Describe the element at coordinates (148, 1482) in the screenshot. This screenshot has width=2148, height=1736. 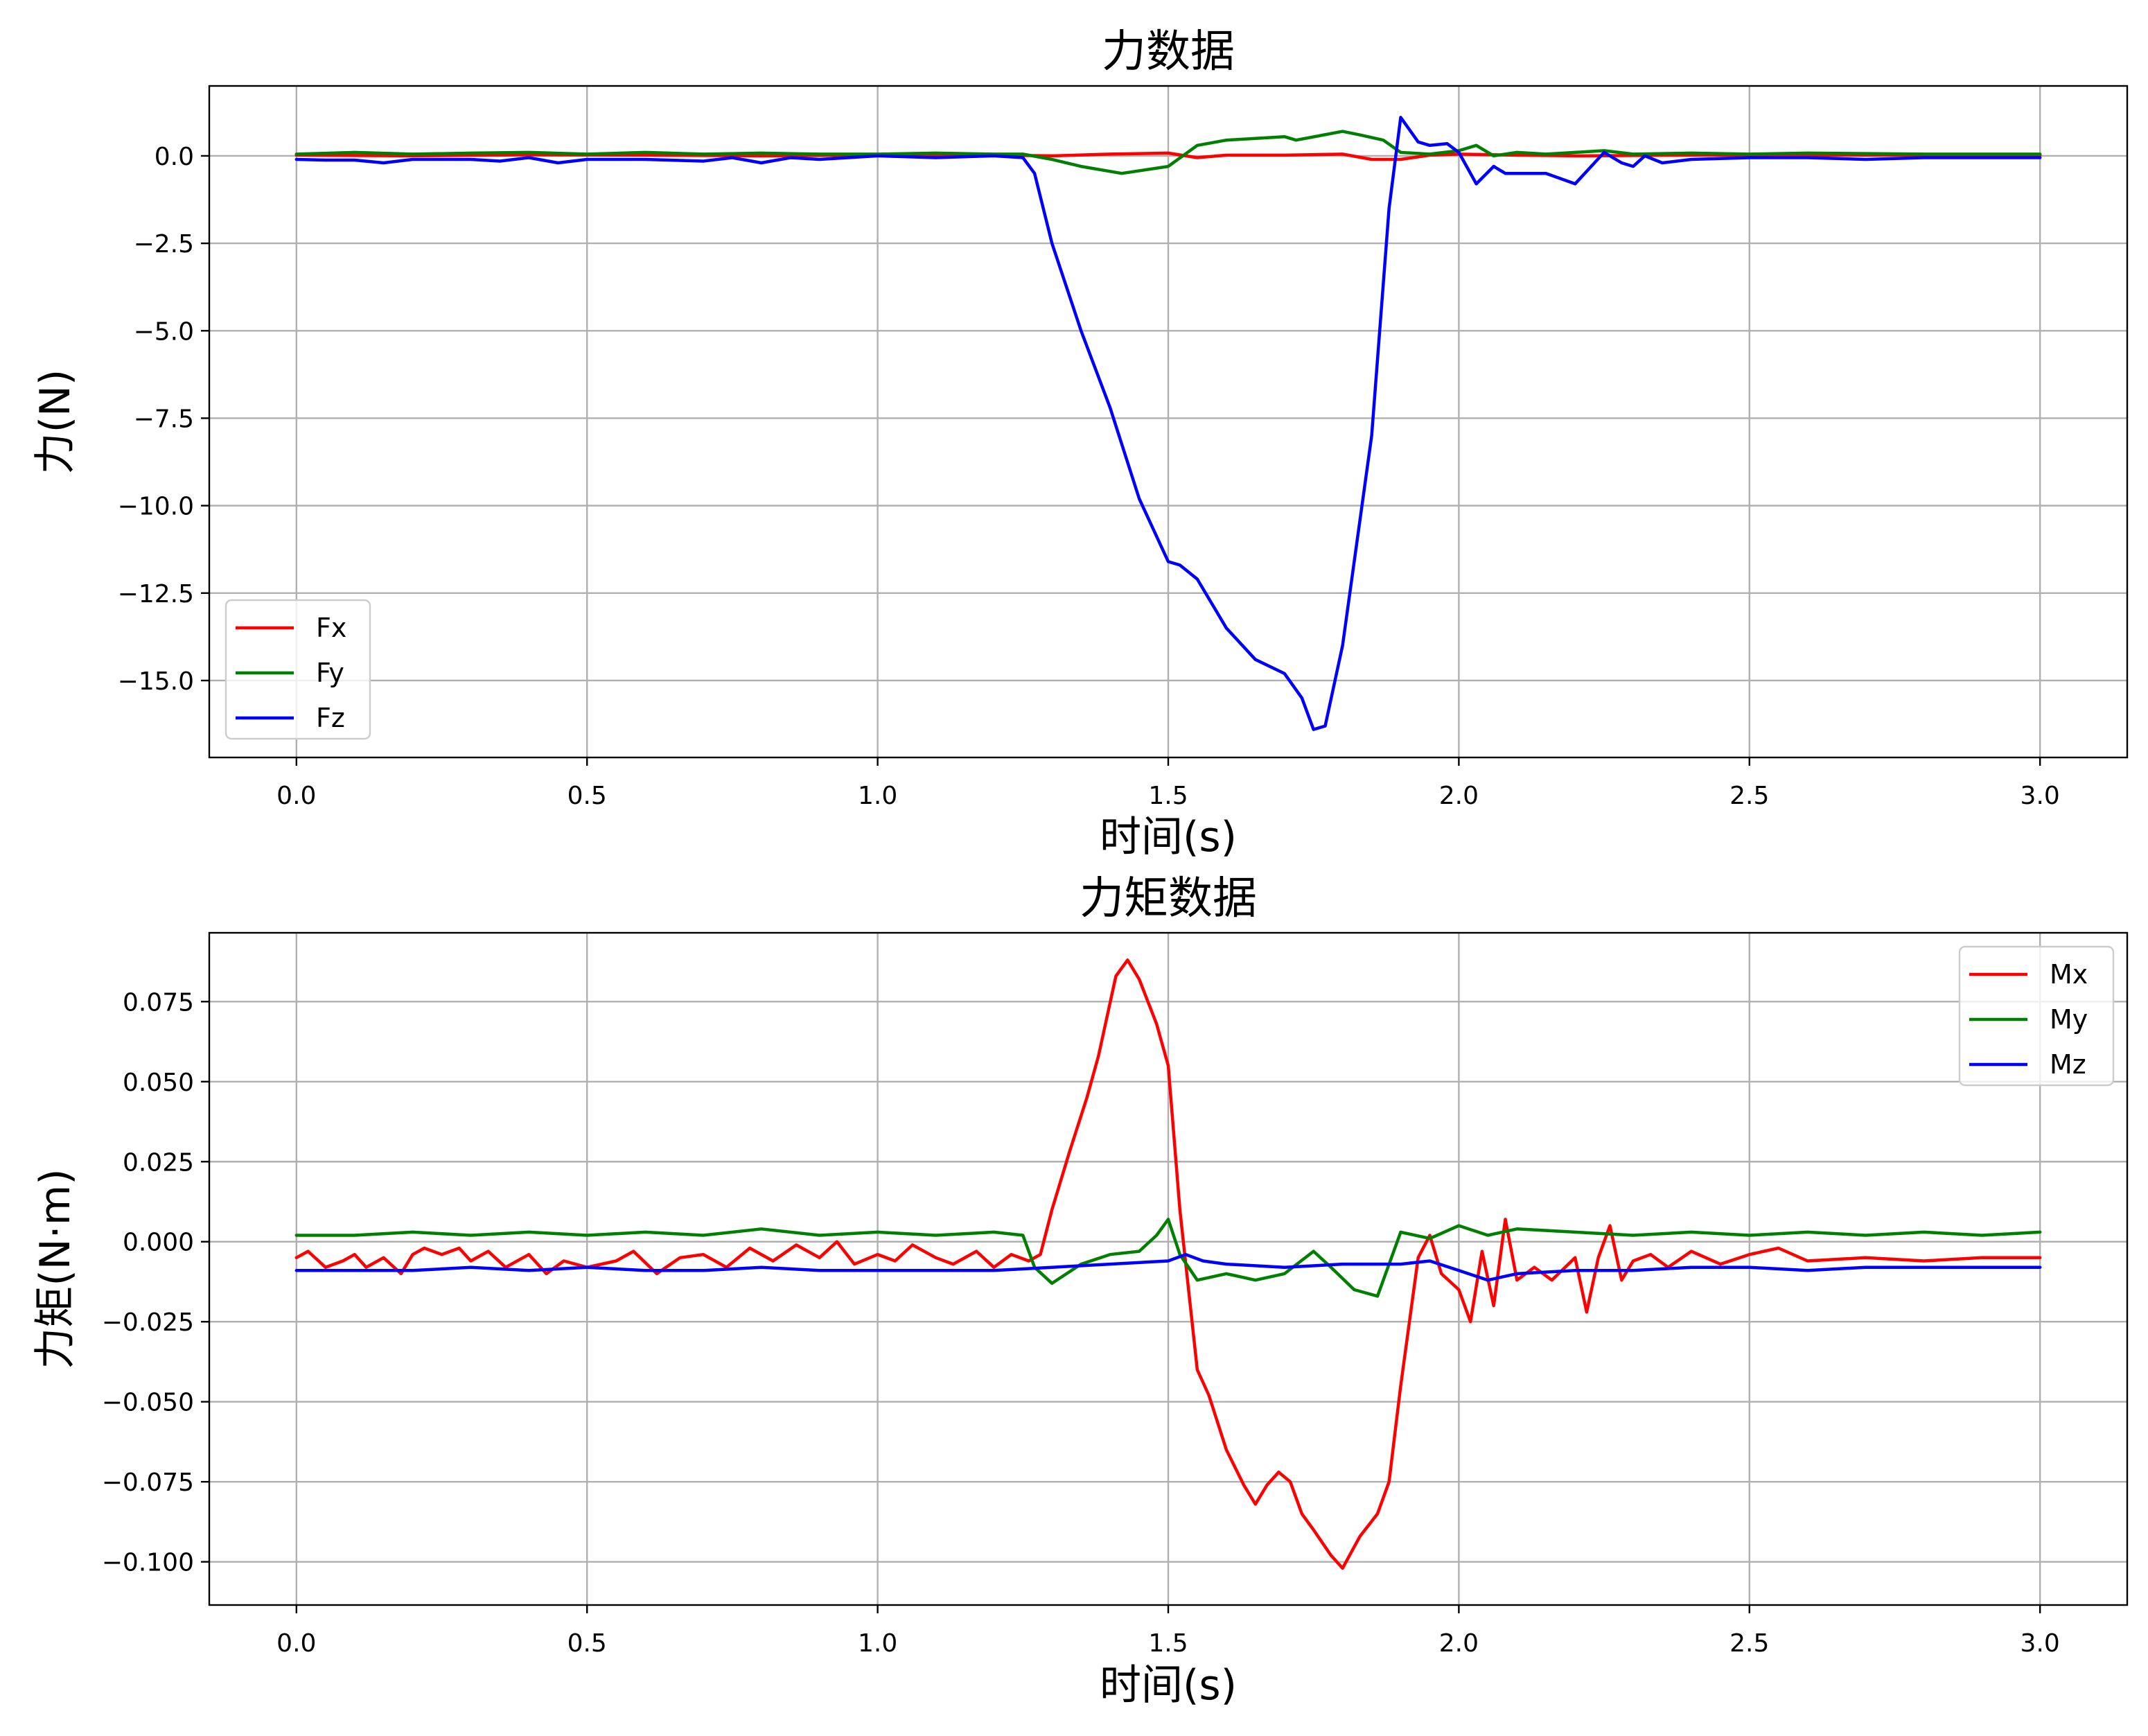
I see `y-tick-label: −0.075` at that location.